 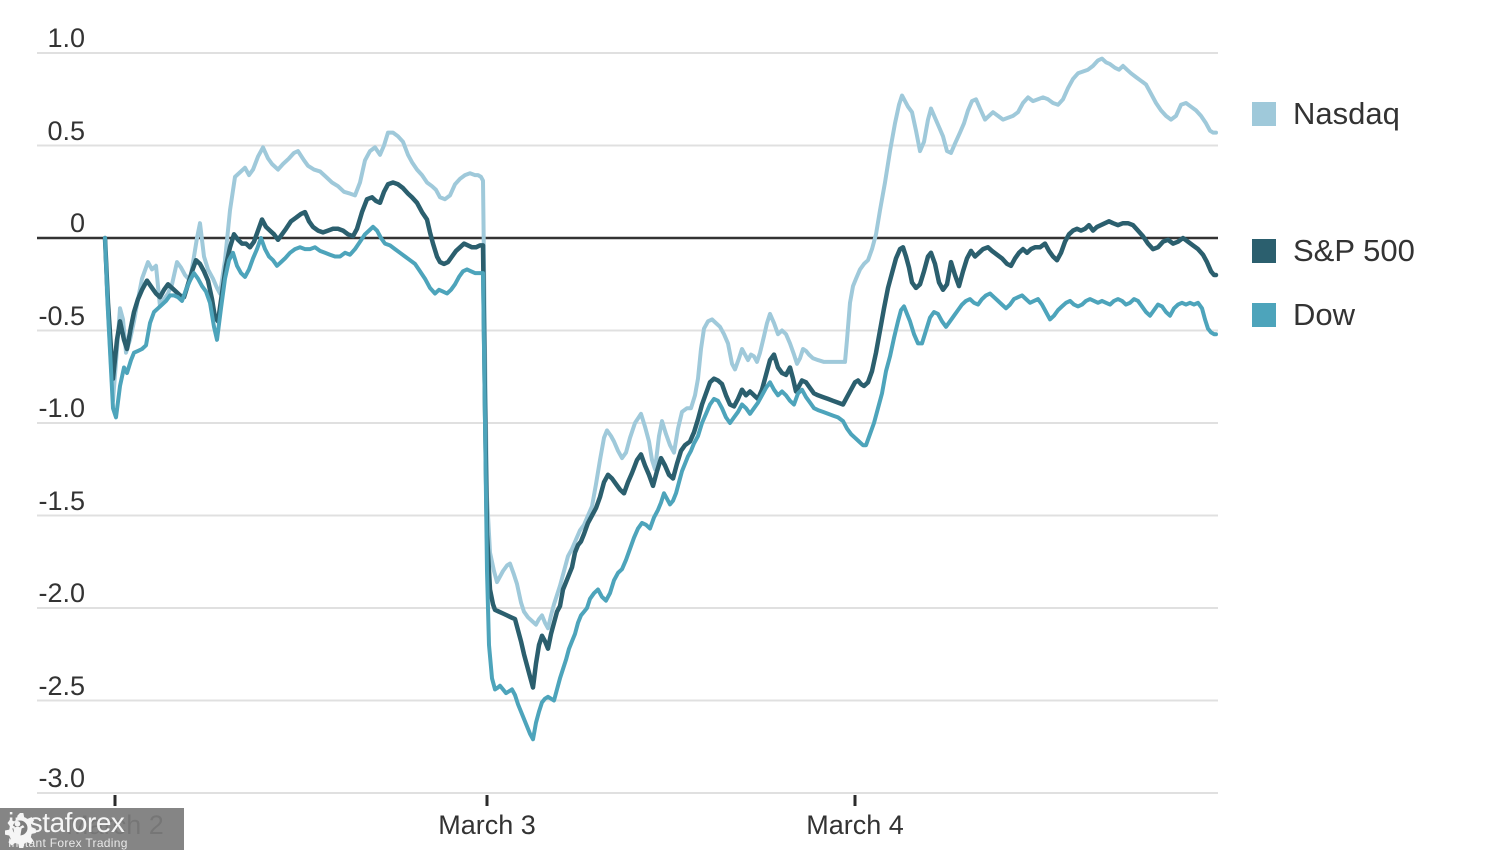 I want to click on legend-label: Nasdaq, so click(x=1346, y=113).